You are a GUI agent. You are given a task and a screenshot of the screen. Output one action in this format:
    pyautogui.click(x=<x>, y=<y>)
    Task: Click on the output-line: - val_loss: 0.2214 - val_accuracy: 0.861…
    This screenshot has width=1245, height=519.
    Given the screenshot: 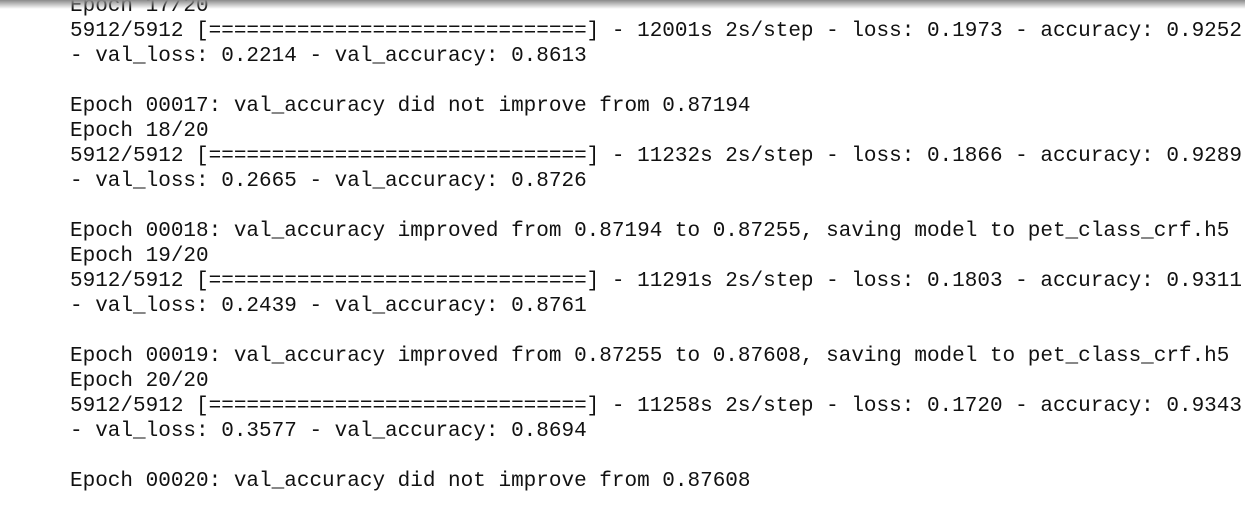 What is the action you would take?
    pyautogui.click(x=328, y=56)
    